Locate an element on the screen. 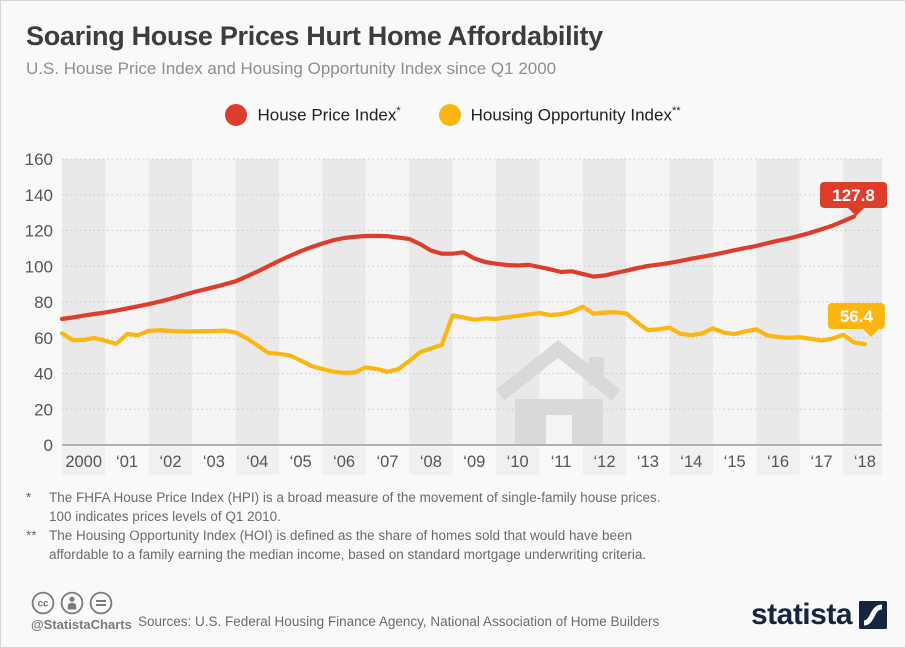 This screenshot has width=906, height=648. svg-text: 127.8 is located at coordinates (853, 195).